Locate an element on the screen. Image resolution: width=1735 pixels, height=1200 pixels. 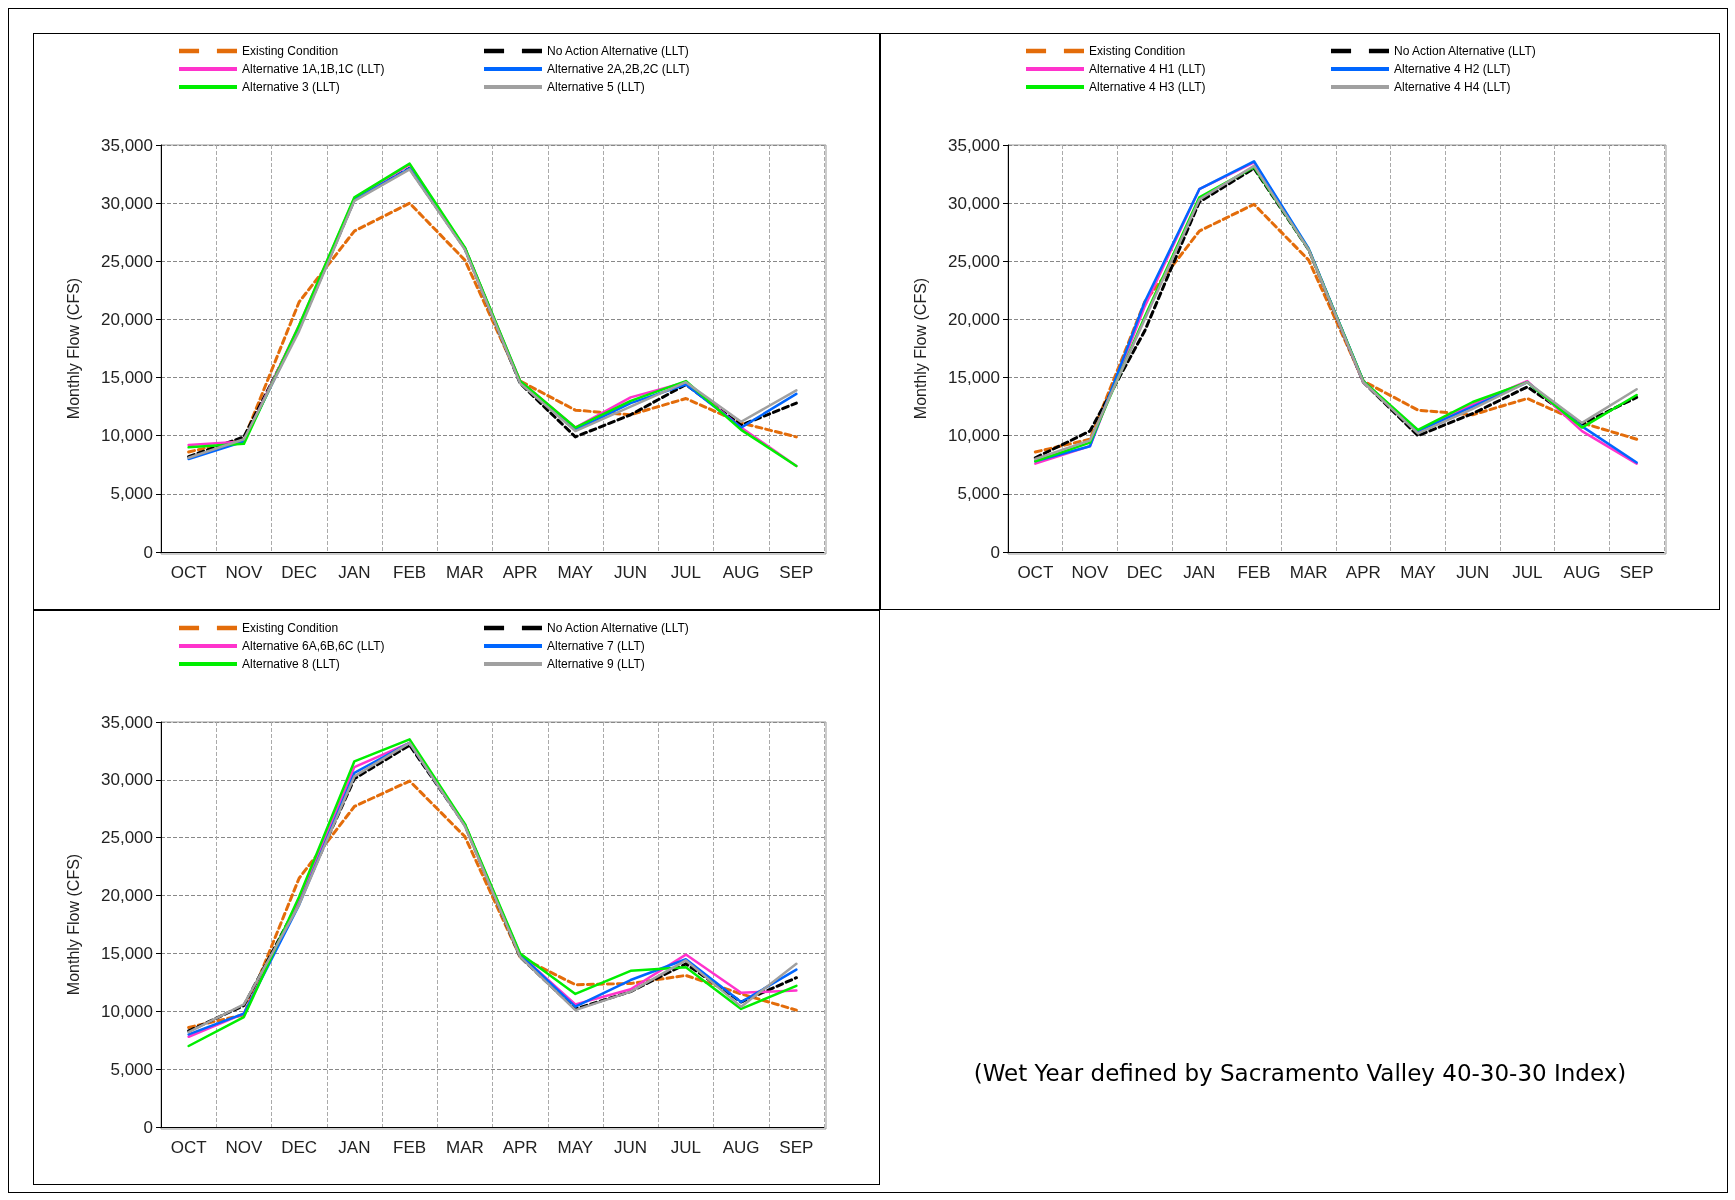
legend-label: Alternative 8 (LLT) is located at coordinates (291, 664).